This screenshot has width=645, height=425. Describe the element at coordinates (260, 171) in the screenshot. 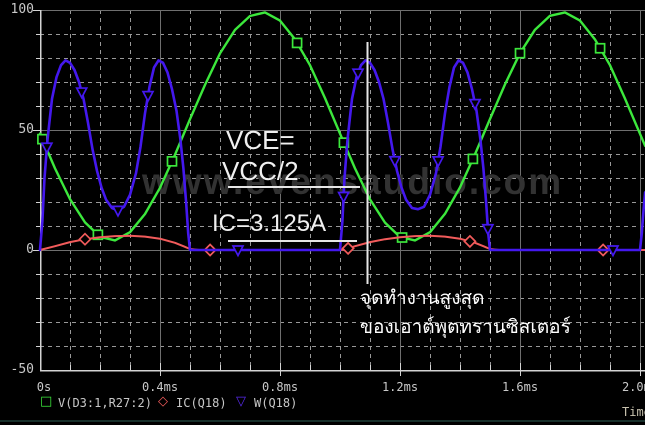

I see `vce-annotation-line2: VCC/2` at that location.